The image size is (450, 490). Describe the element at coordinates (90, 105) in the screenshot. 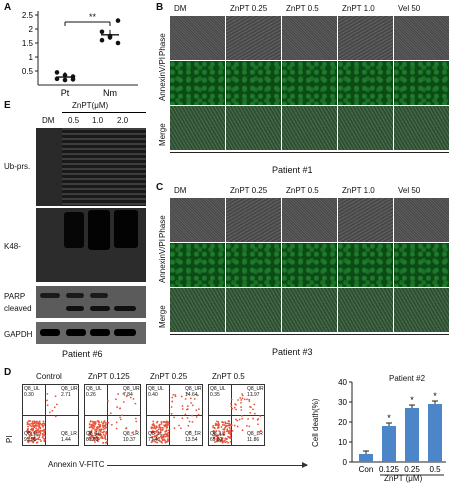

I see `blot-header: ZnPT(μM)` at that location.